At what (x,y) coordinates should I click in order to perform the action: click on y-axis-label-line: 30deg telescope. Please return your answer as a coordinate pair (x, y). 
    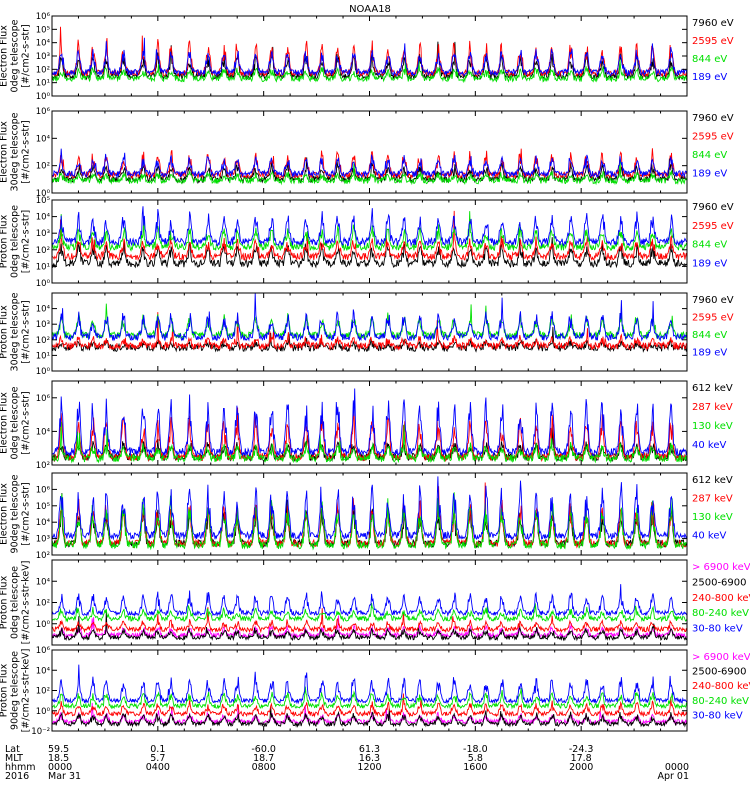
    Looking at the image, I should click on (15, 151).